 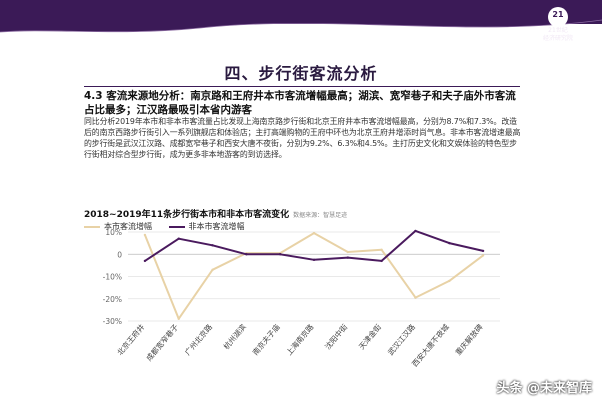 What do you see at coordinates (112, 277) in the screenshot?
I see `y-tick-label: -10%` at bounding box center [112, 277].